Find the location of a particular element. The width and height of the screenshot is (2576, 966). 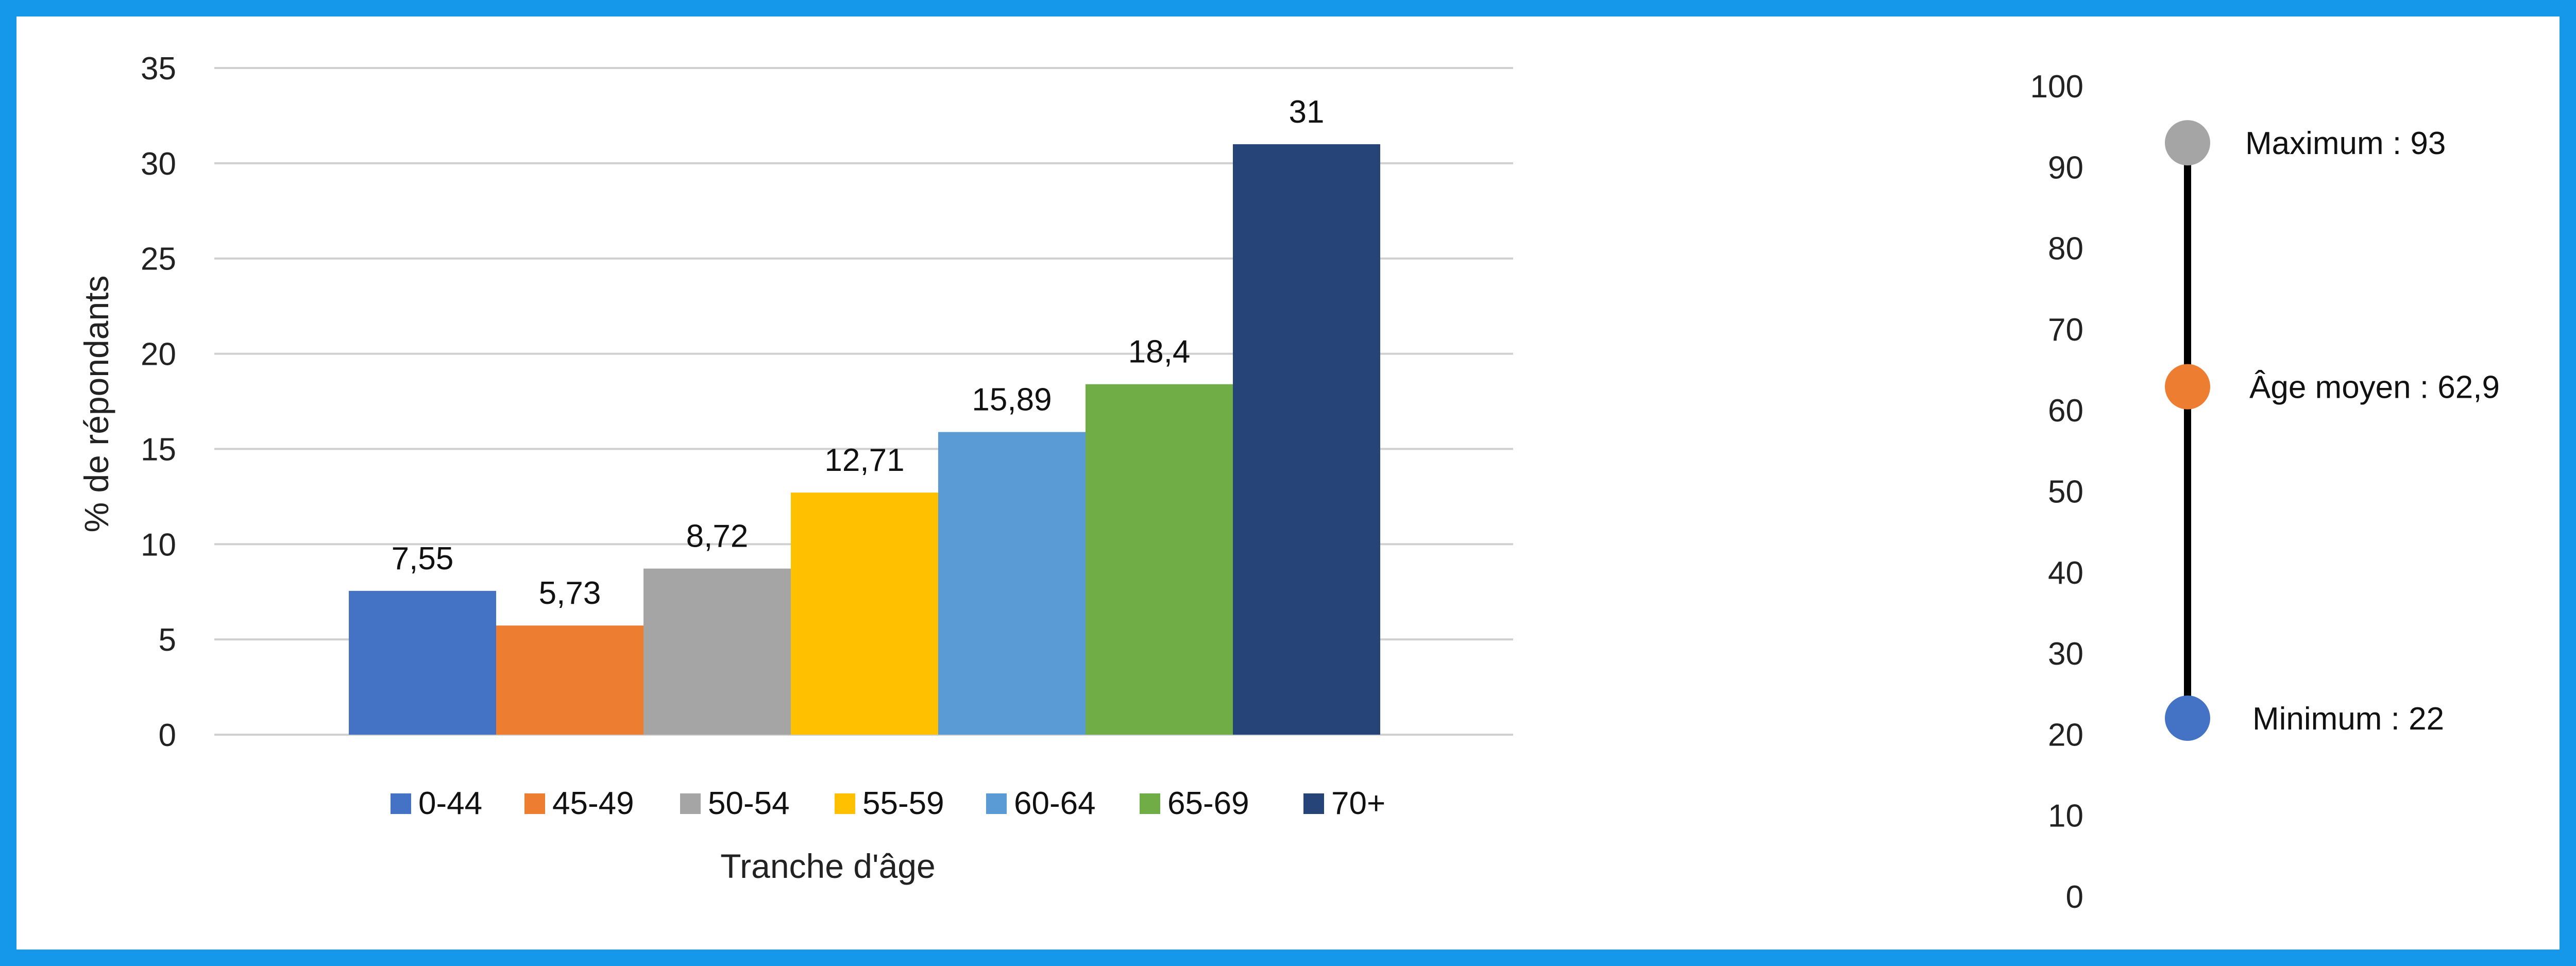

data-label: 18,4 is located at coordinates (1159, 352).